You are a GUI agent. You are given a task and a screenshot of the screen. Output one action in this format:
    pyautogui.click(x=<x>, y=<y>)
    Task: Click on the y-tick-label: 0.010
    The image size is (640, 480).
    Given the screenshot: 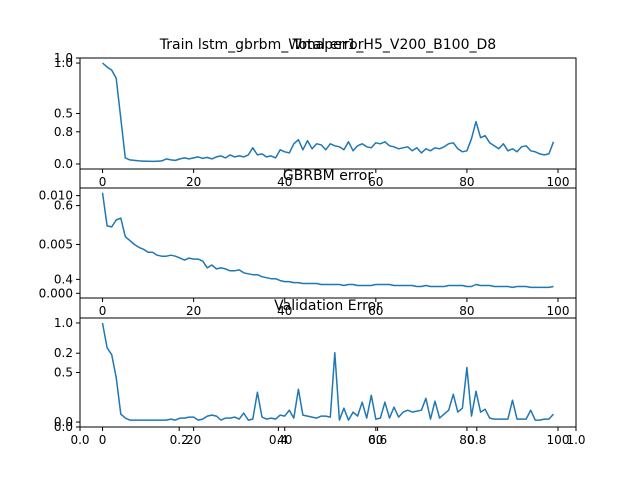 What is the action you would take?
    pyautogui.click(x=56, y=196)
    